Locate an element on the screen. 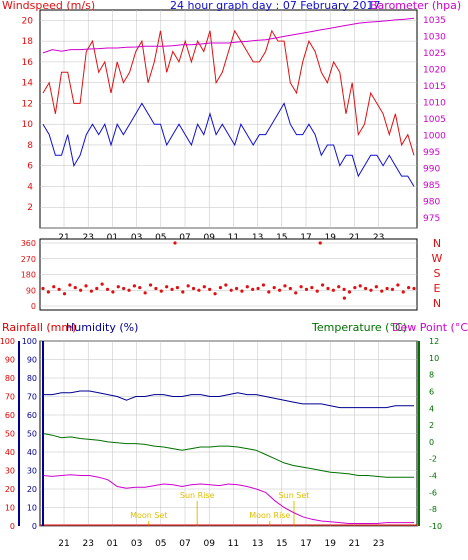 This screenshot has height=560, width=468. windspeed-tick-label: 12 is located at coordinates (27, 104).